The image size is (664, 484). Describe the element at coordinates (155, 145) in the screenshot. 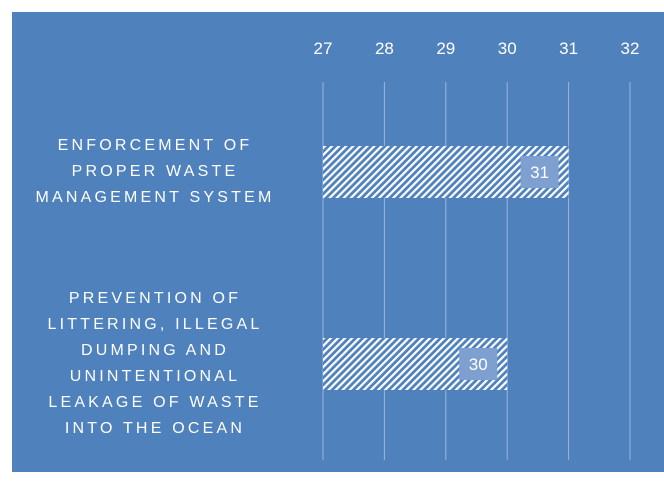

I see `category-label-line: ENFORCEMENT OF` at that location.